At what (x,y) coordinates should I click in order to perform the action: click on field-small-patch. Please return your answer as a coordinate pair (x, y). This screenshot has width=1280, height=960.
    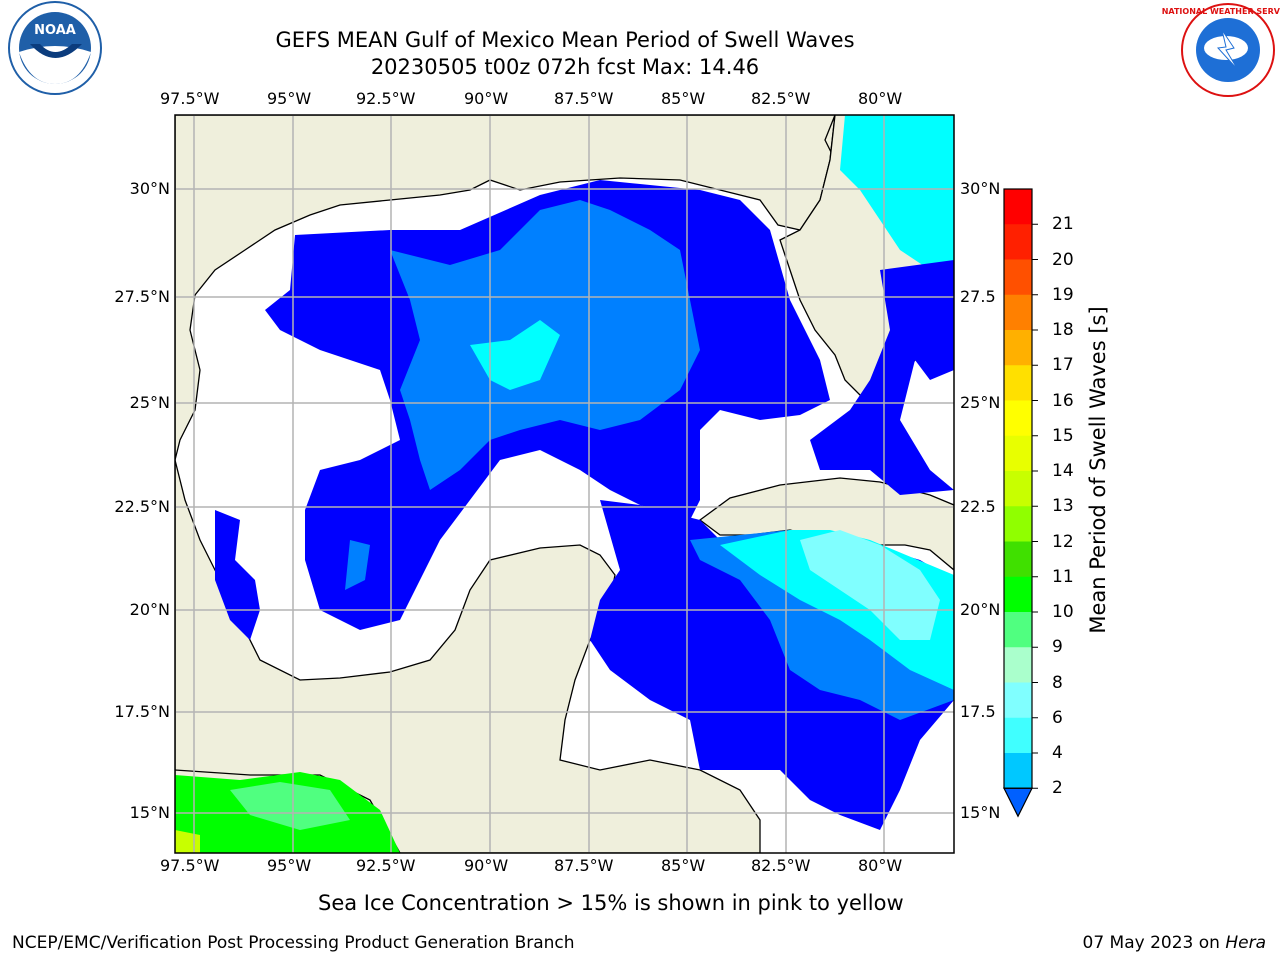
    Looking at the image, I should click on (357, 565).